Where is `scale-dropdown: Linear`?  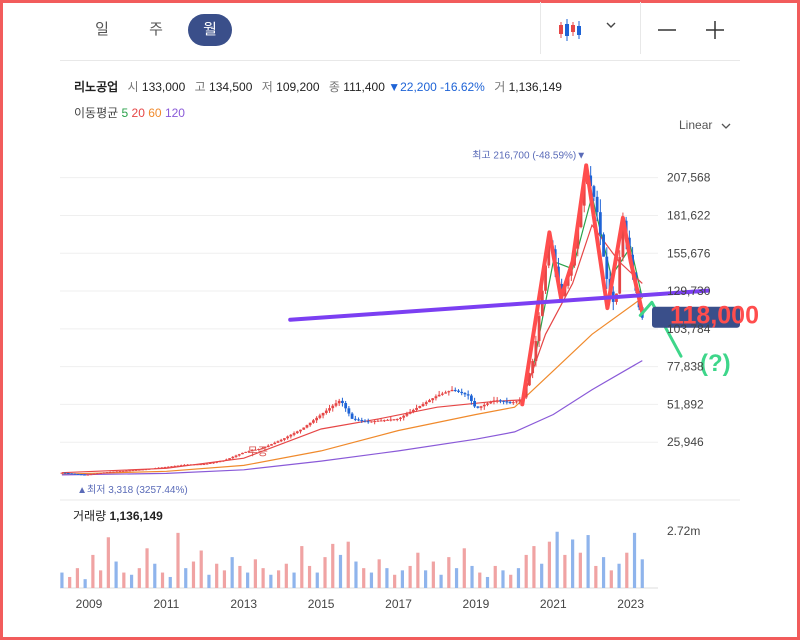
scale-dropdown: Linear is located at coordinates (705, 125).